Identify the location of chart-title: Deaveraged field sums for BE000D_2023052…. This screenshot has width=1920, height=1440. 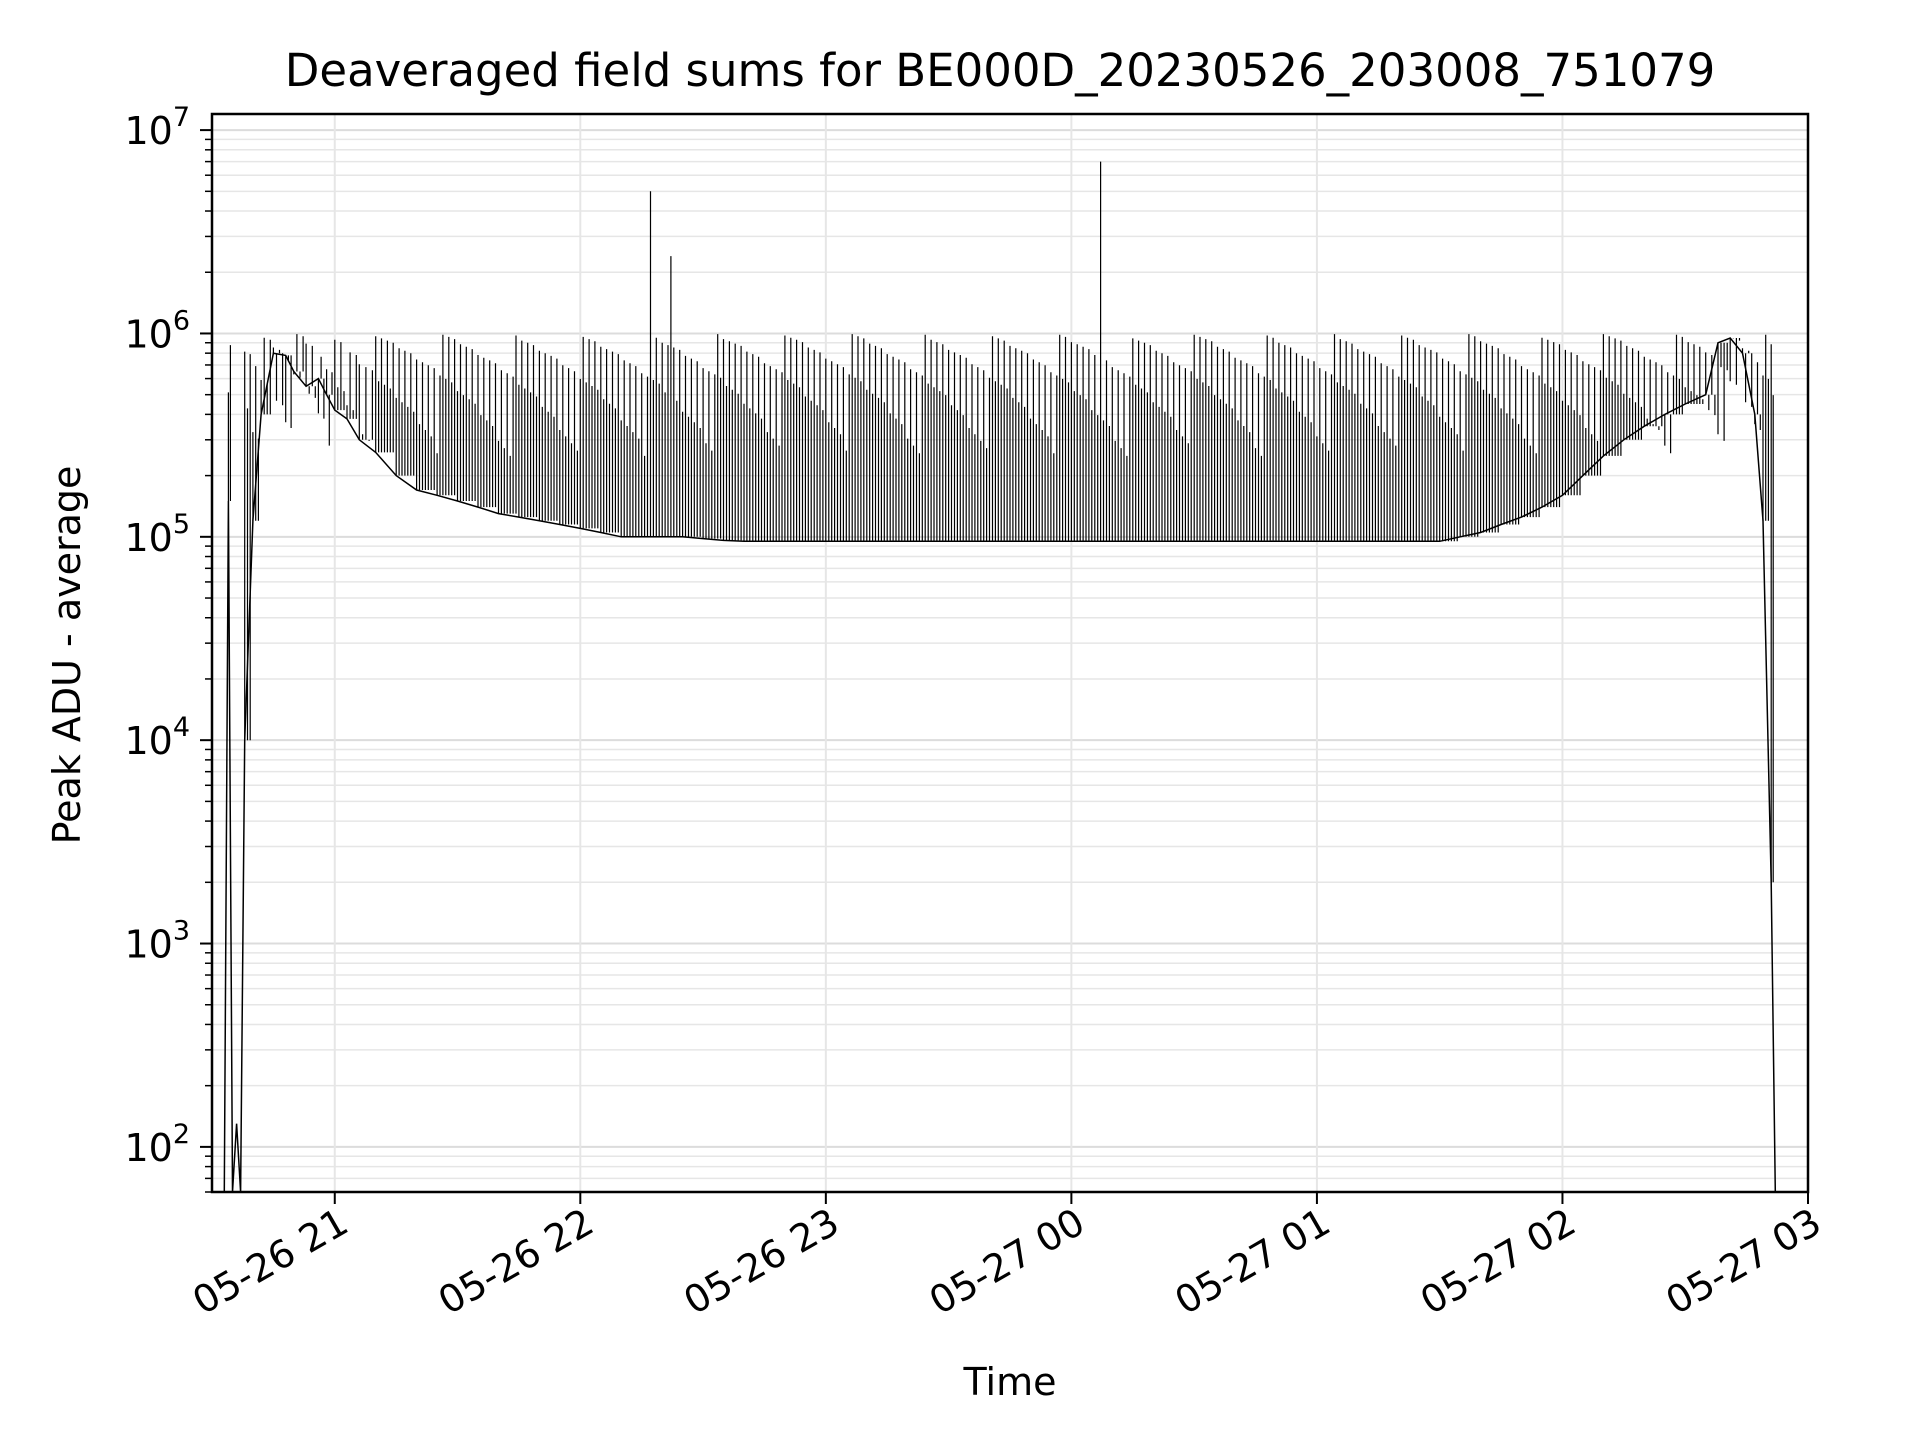
(1000, 70).